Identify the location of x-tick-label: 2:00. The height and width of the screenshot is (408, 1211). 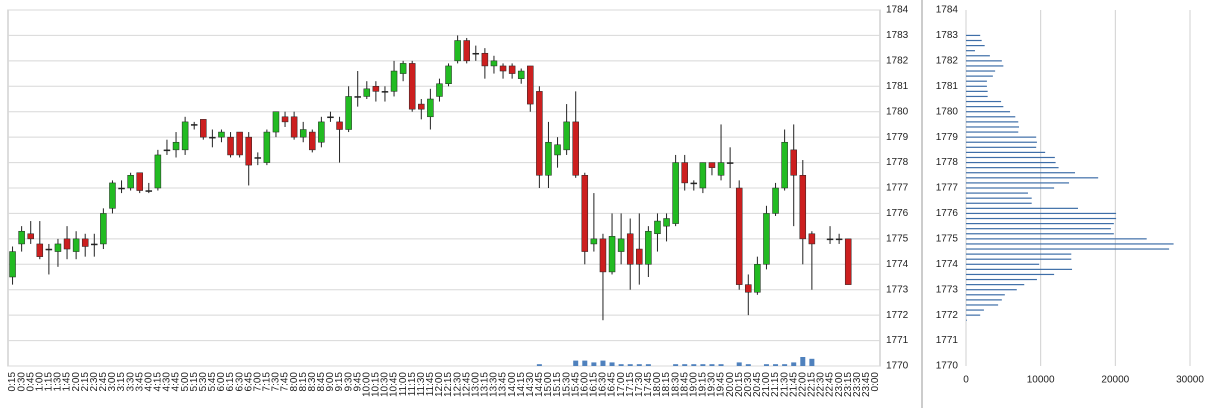
(76, 382).